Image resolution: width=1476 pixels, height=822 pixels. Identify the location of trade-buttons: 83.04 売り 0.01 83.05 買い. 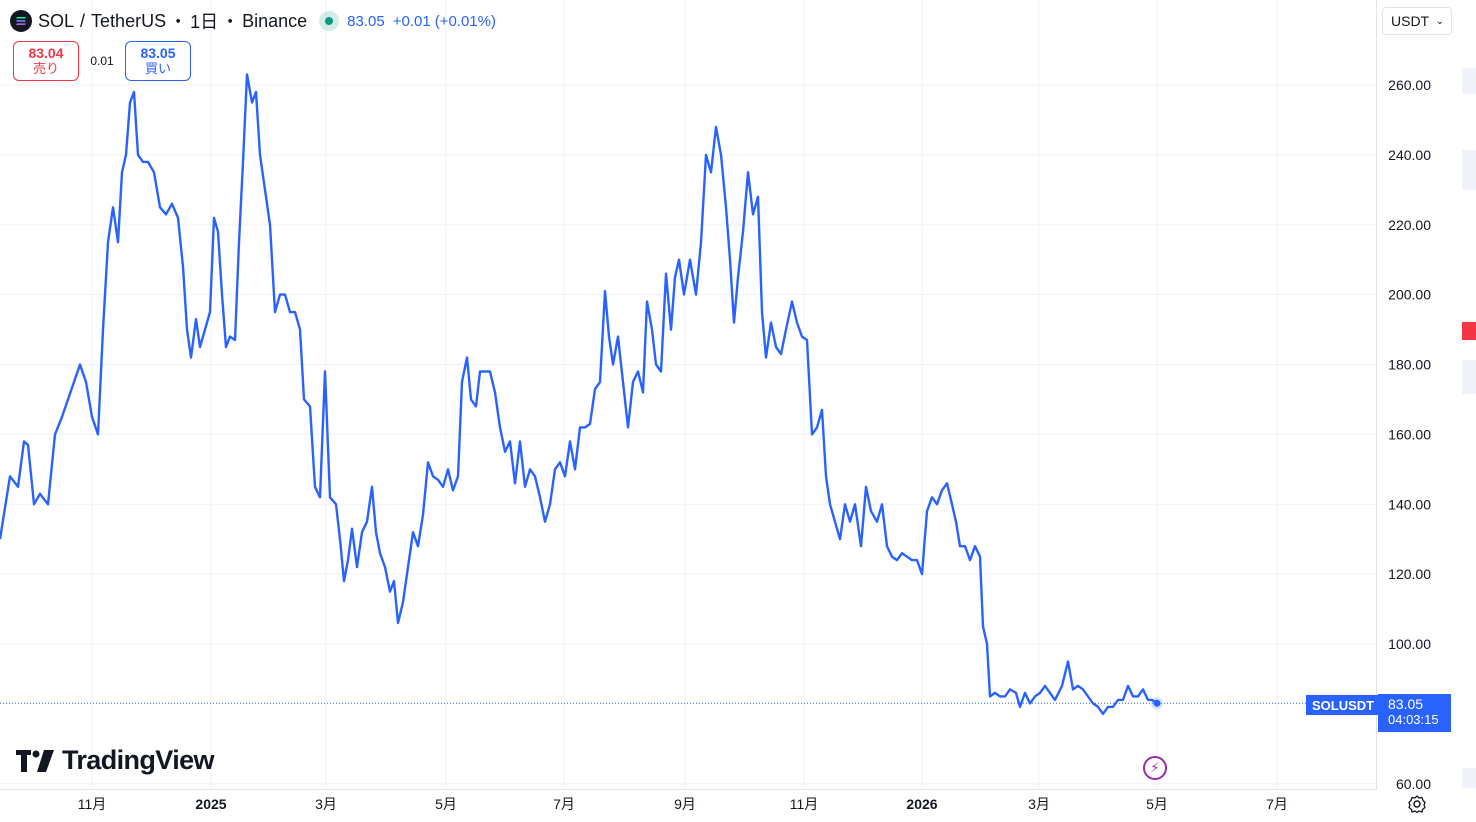
(102, 61).